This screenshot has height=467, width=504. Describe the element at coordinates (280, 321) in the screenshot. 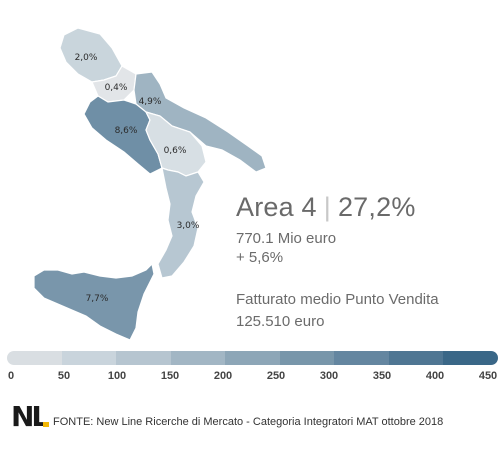

I see `average-revenue-value: 125.510 euro` at that location.